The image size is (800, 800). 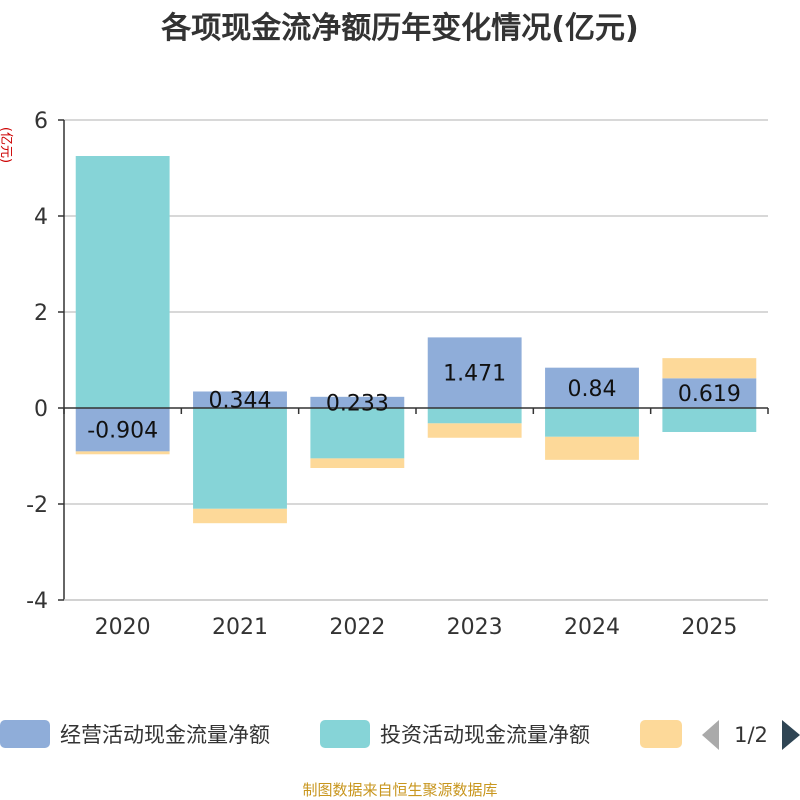 I want to click on bar-series2-2024, so click(x=592, y=422).